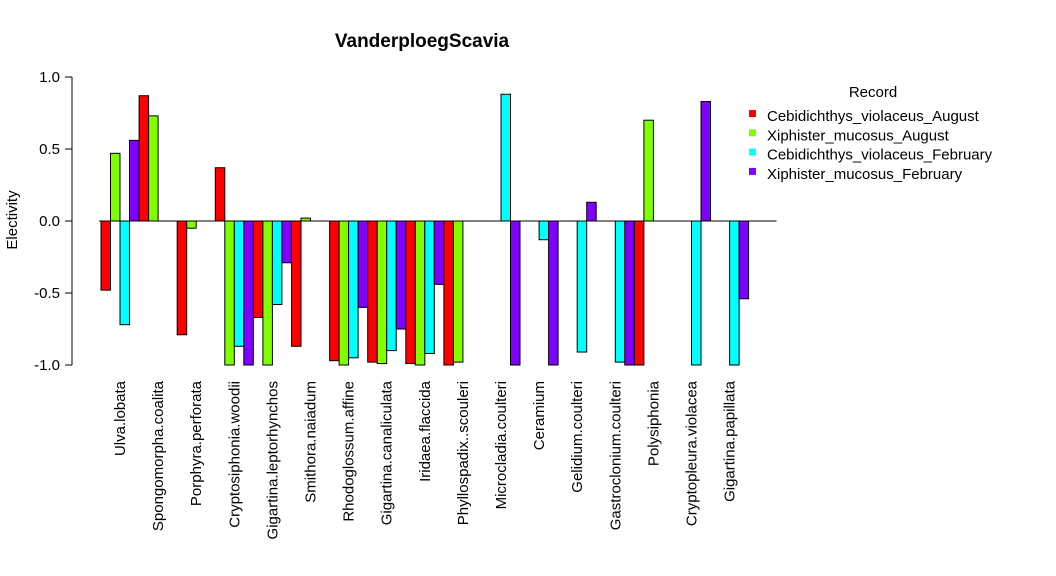 This screenshot has height=576, width=1056. Describe the element at coordinates (615, 455) in the screenshot. I see `category-label: Gastroclonium.coulteri` at that location.